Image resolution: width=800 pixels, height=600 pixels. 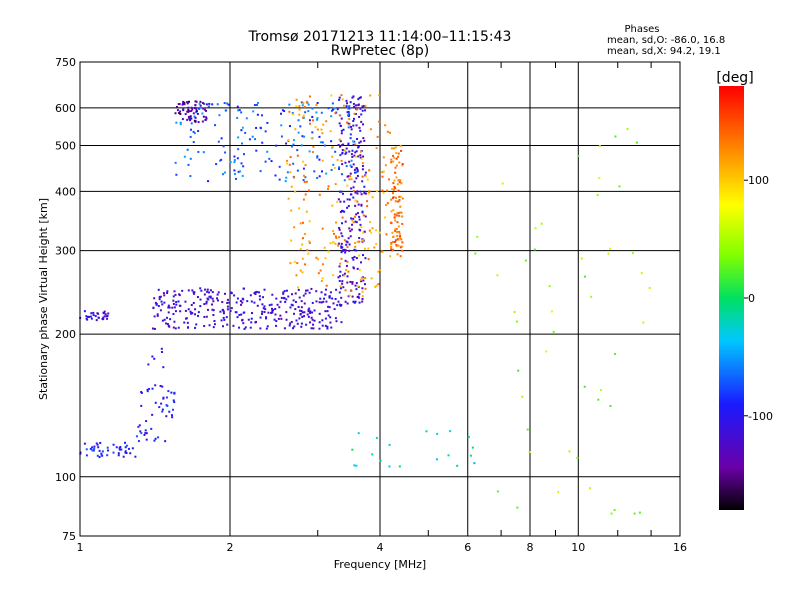 I want to click on y-axis: 75 100 200 300 400 500 600 750, so click(x=65, y=299).